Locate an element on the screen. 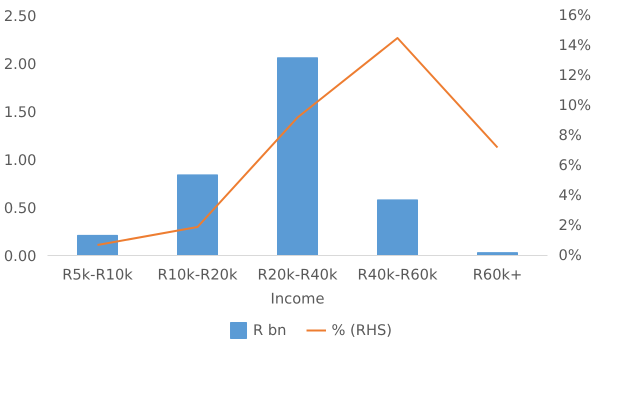 Image resolution: width=624 pixels, height=416 pixels. y2-tick-label: 10% is located at coordinates (575, 105).